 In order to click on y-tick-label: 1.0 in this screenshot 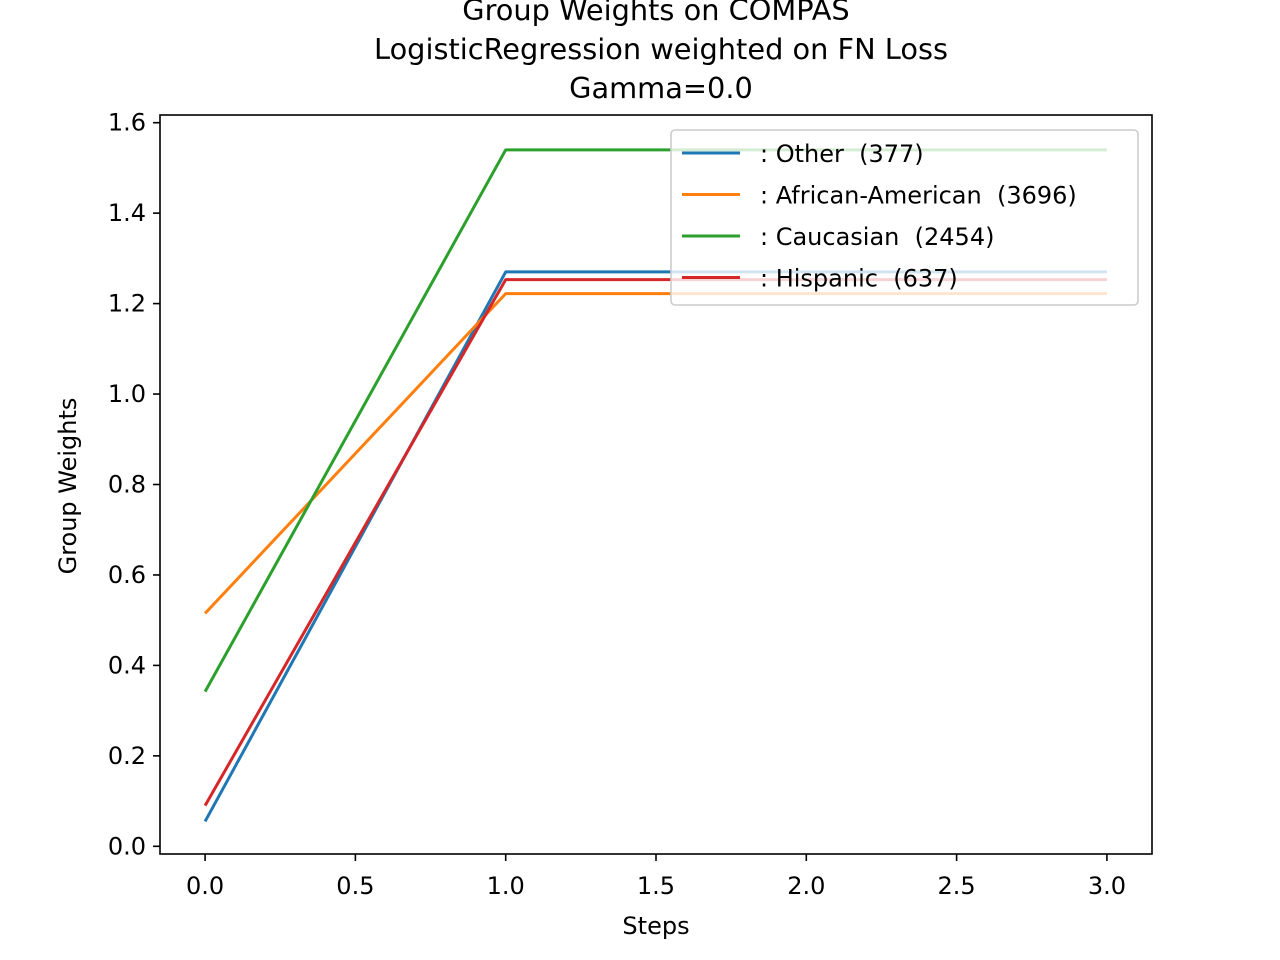, I will do `click(127, 394)`.